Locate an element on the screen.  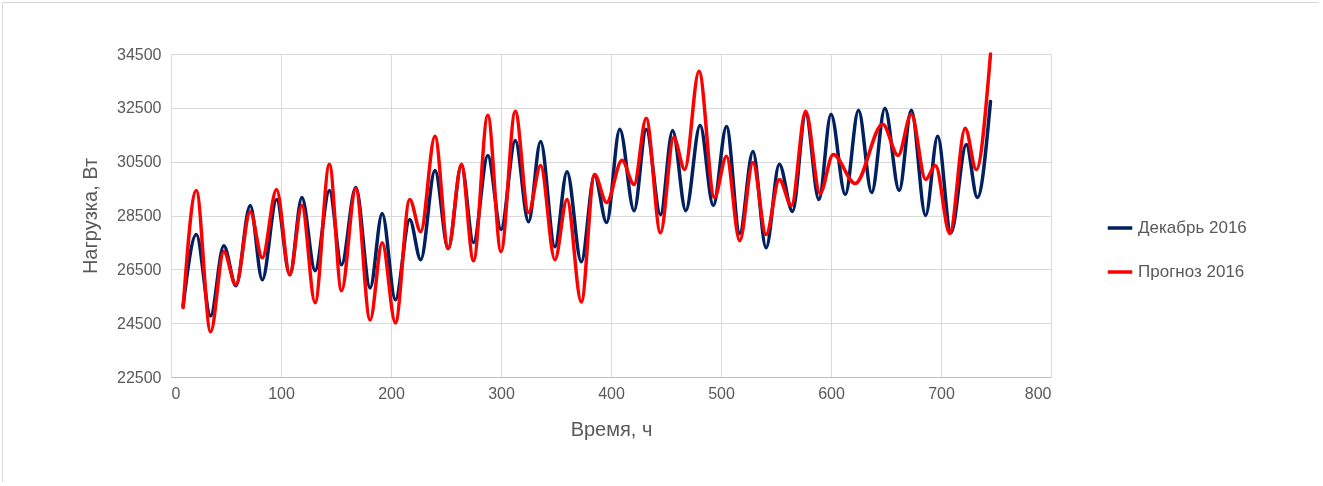
x-tick-label: 400 is located at coordinates (611, 393).